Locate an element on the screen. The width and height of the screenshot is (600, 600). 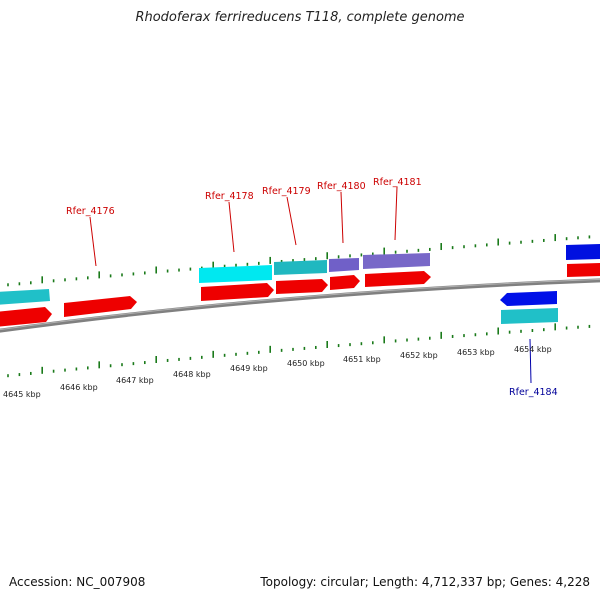
cds-arrow-left is located at coordinates (26, 317).